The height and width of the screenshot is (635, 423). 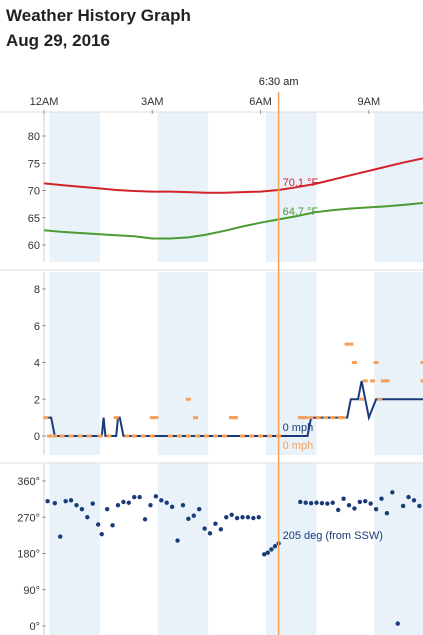 What do you see at coordinates (205, 105) in the screenshot?
I see `time-axis: 12AM 3AM 6AM 9AM` at bounding box center [205, 105].